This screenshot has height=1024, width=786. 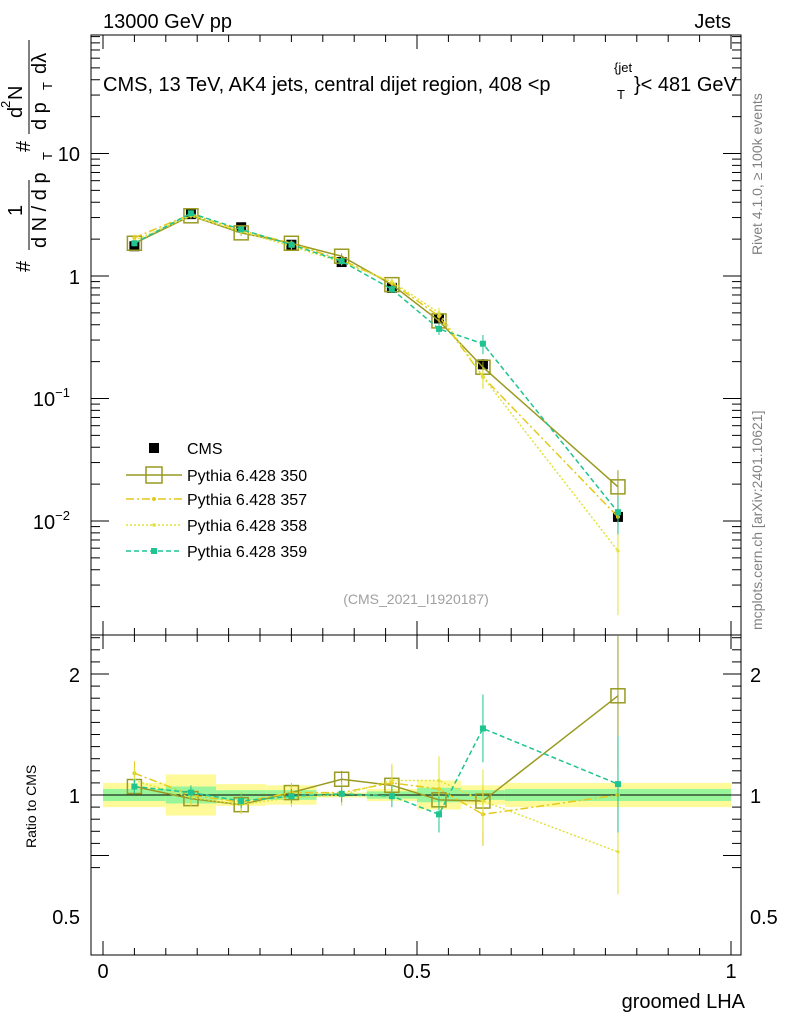 I want to click on ratio-tick-label-right-1: 1, so click(x=755, y=797).